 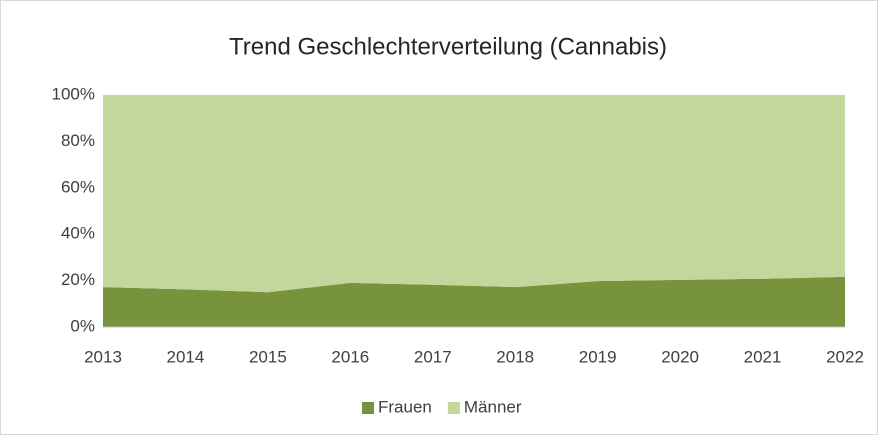 I want to click on y-tick-label: 20%, so click(x=78, y=279).